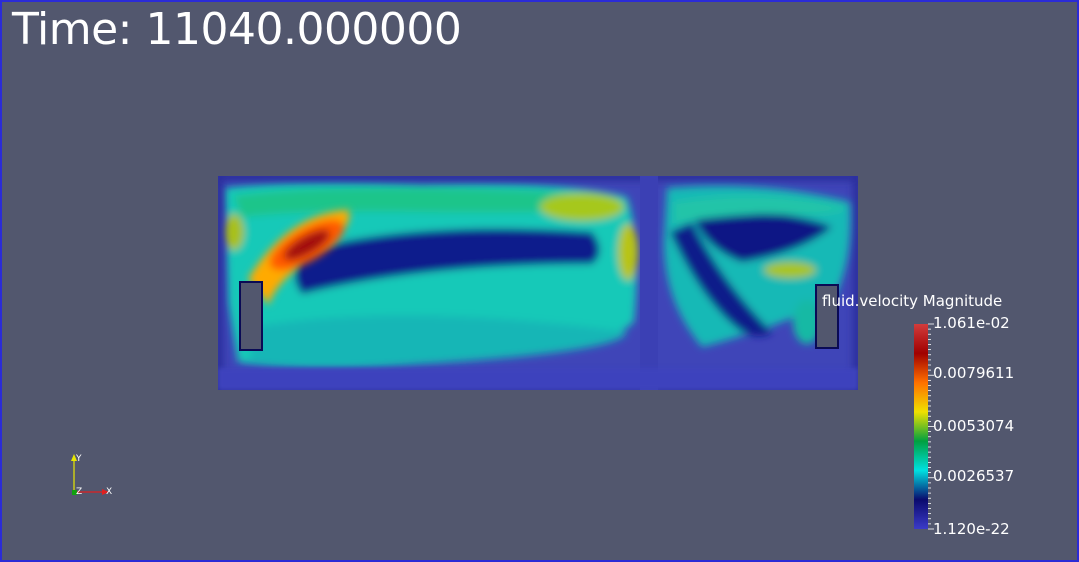 Image resolution: width=1079 pixels, height=562 pixels. Describe the element at coordinates (971, 323) in the screenshot. I see `colorbar-max-label: 1.061e-02` at that location.